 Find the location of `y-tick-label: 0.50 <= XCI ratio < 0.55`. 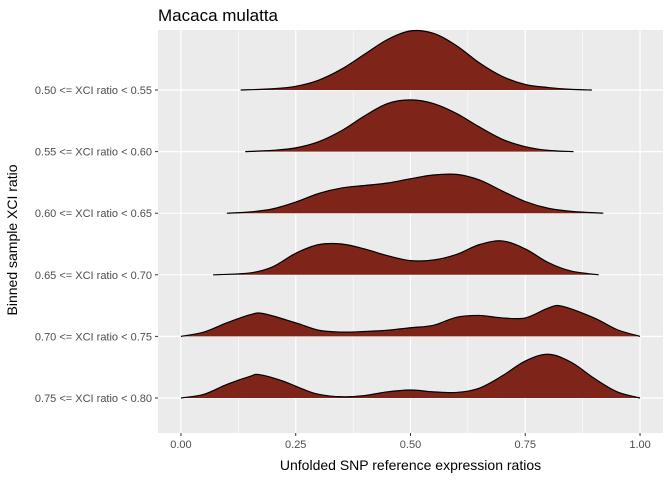

y-tick-label: 0.50 <= XCI ratio < 0.55 is located at coordinates (93, 91).